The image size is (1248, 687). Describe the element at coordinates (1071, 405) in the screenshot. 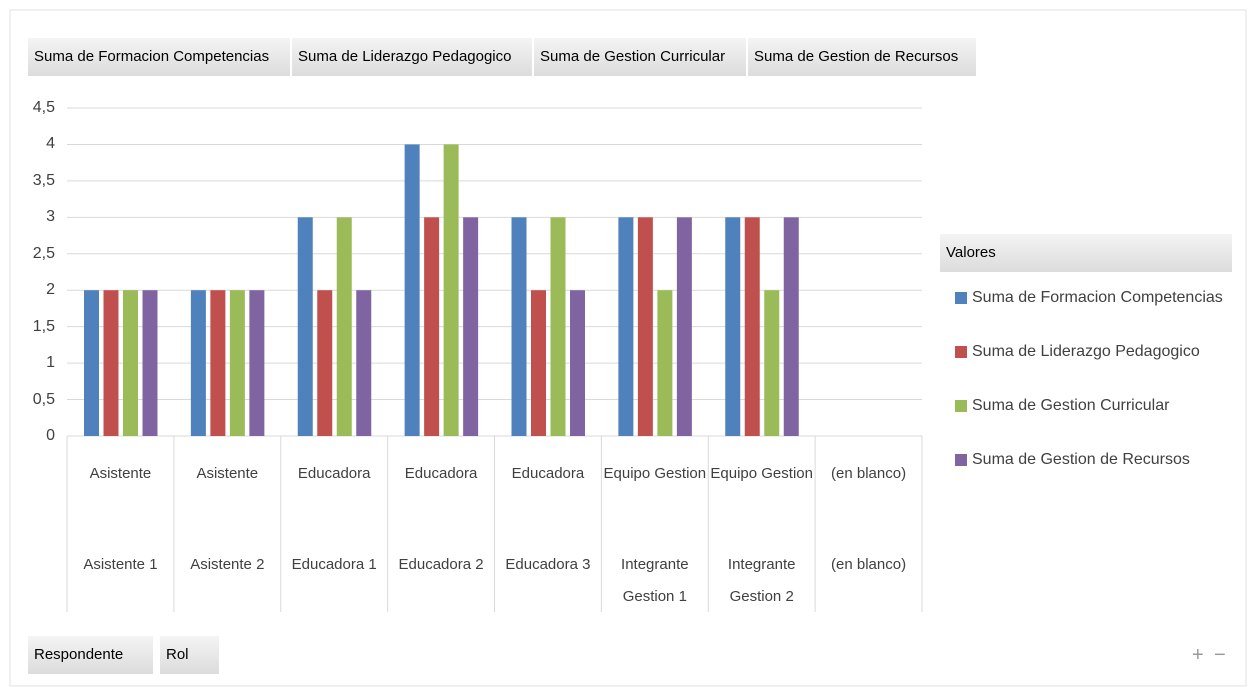

I see `legend-label: Suma de Gestion Curricular` at that location.